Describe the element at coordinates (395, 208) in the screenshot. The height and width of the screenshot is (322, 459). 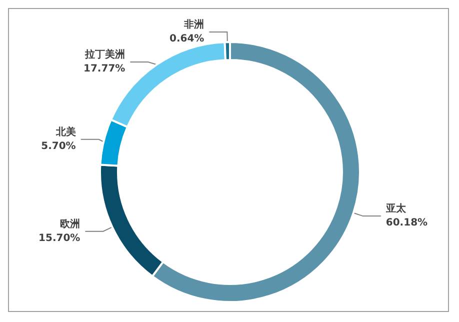
I see `slice-label: 亚太` at that location.